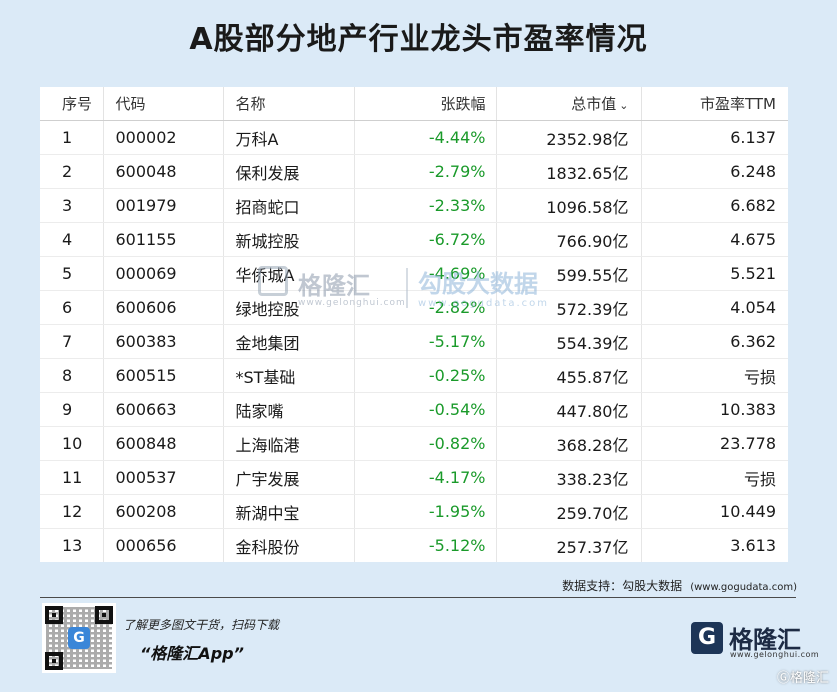  I want to click on corner-watermark: Ⓖ格隆汇, so click(802, 678).